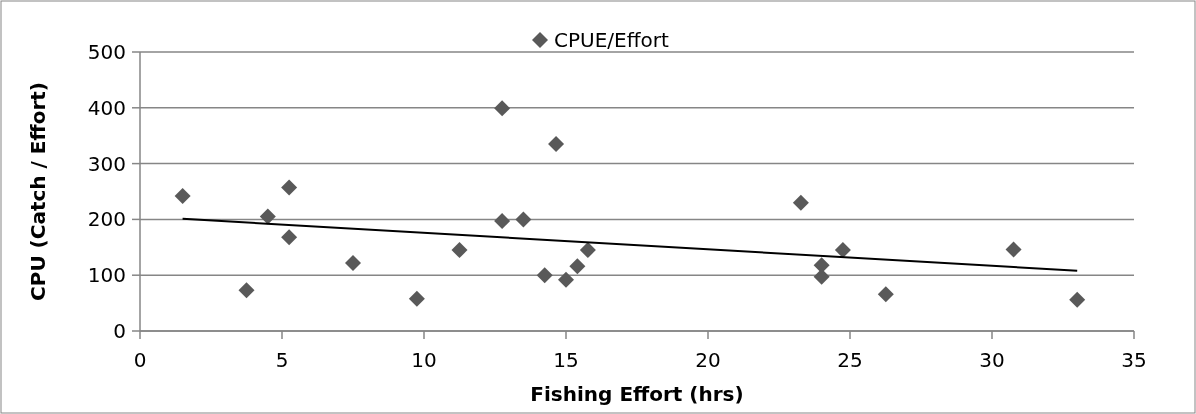 Image resolution: width=1196 pixels, height=414 pixels. I want to click on x-tick-label: 5, so click(282, 360).